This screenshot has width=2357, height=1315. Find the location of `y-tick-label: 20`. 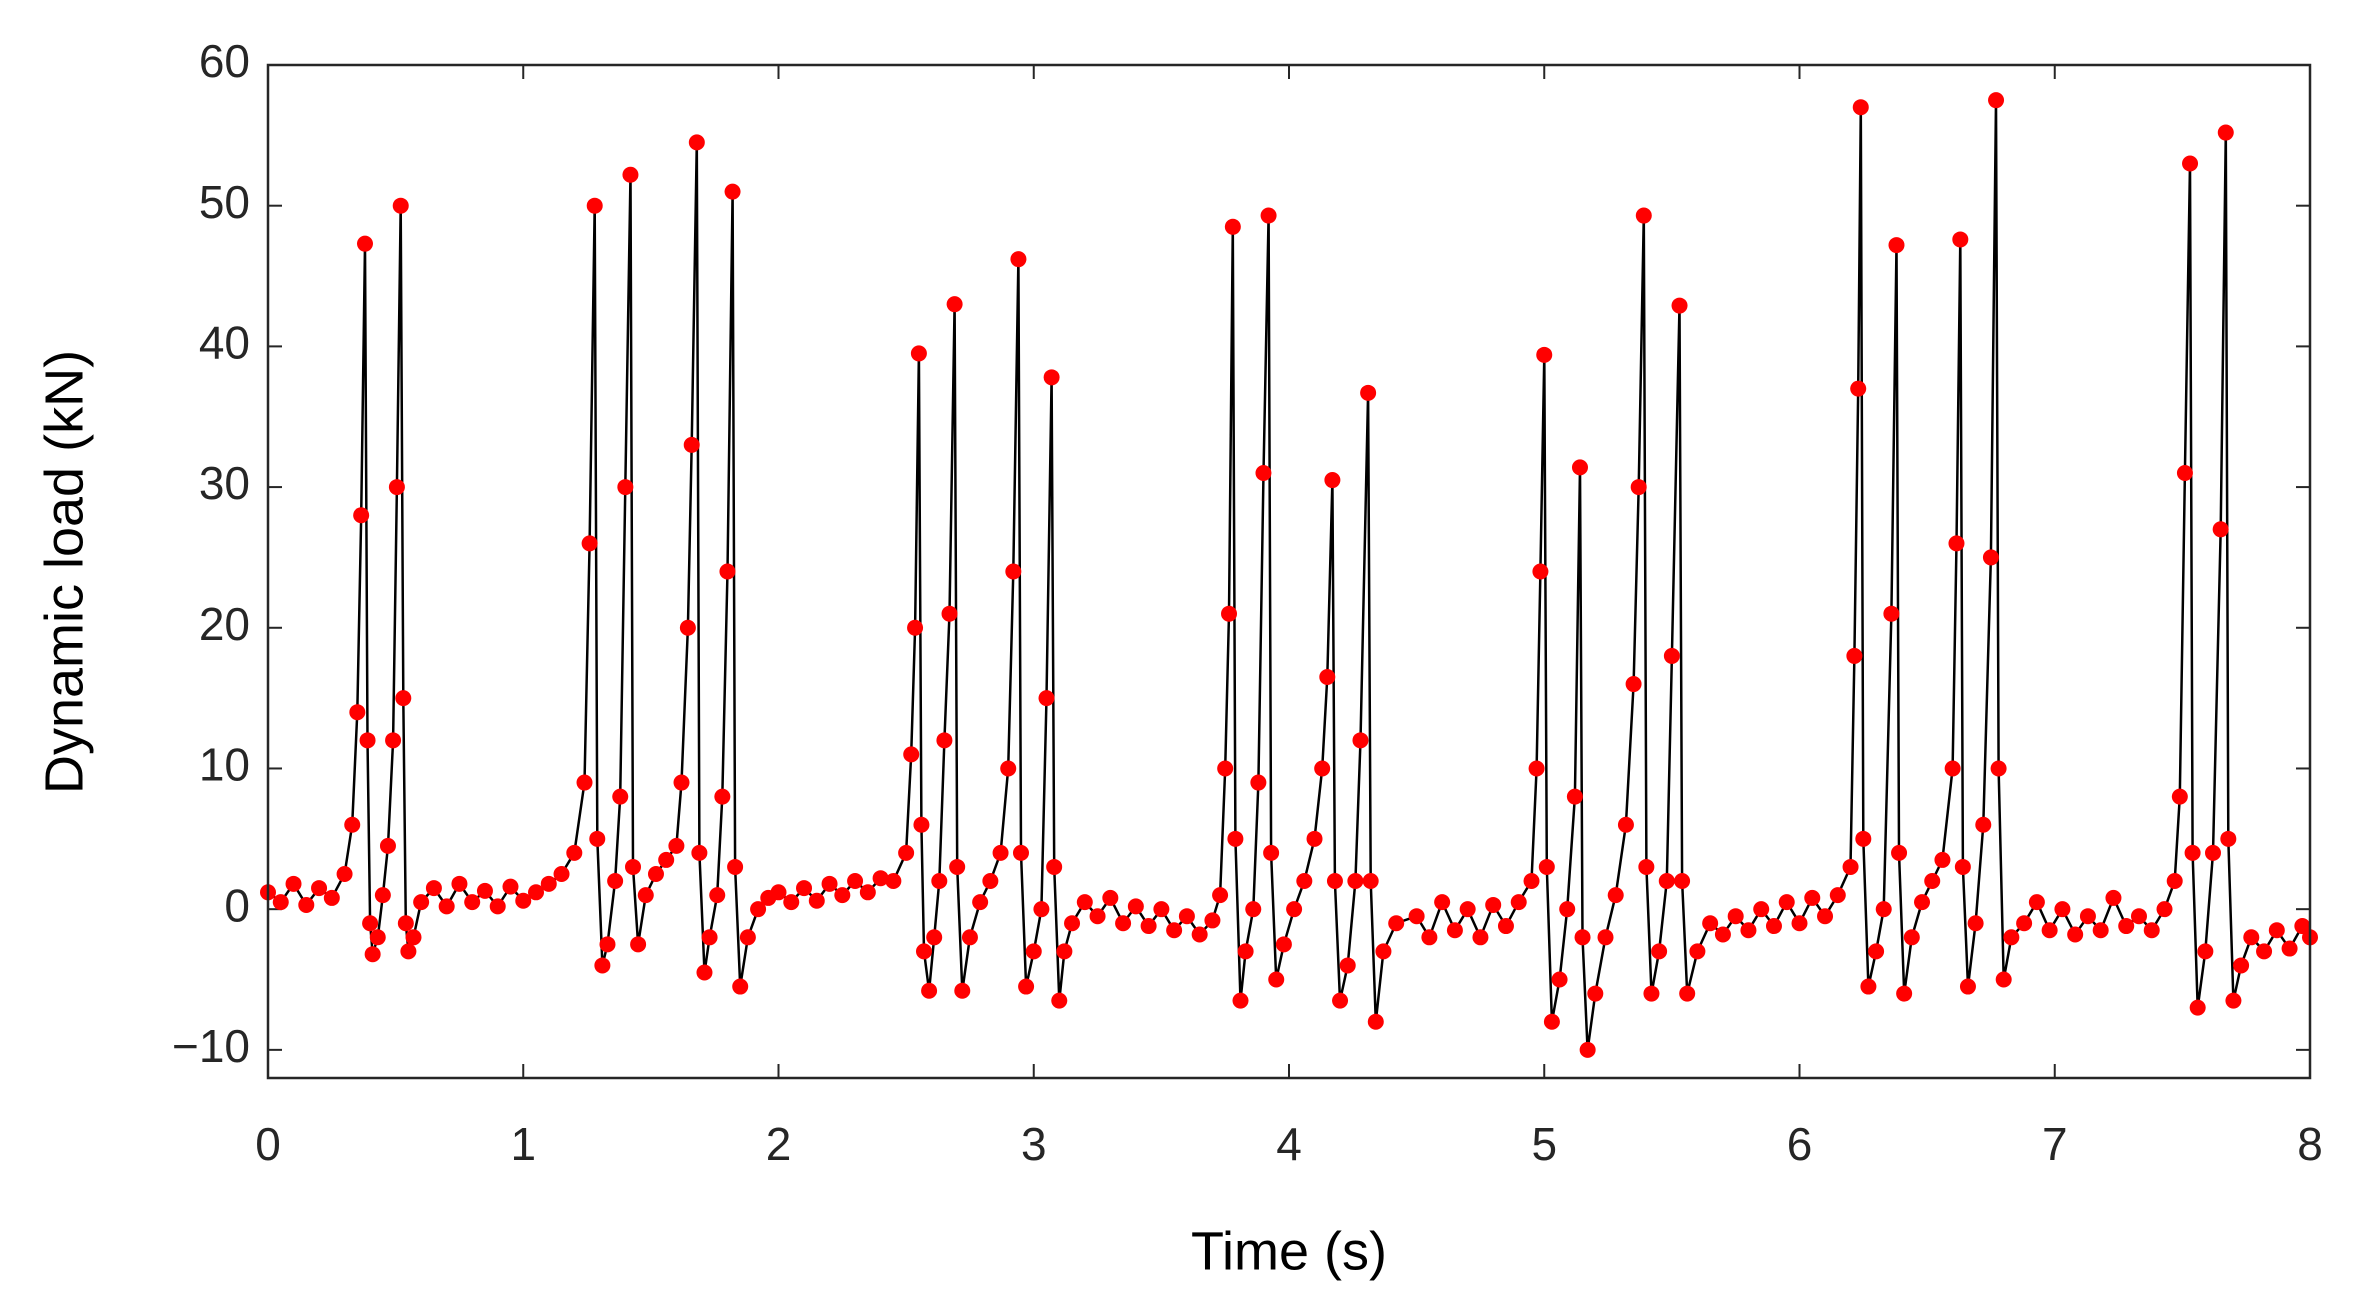

y-tick-label: 20 is located at coordinates (224, 624).